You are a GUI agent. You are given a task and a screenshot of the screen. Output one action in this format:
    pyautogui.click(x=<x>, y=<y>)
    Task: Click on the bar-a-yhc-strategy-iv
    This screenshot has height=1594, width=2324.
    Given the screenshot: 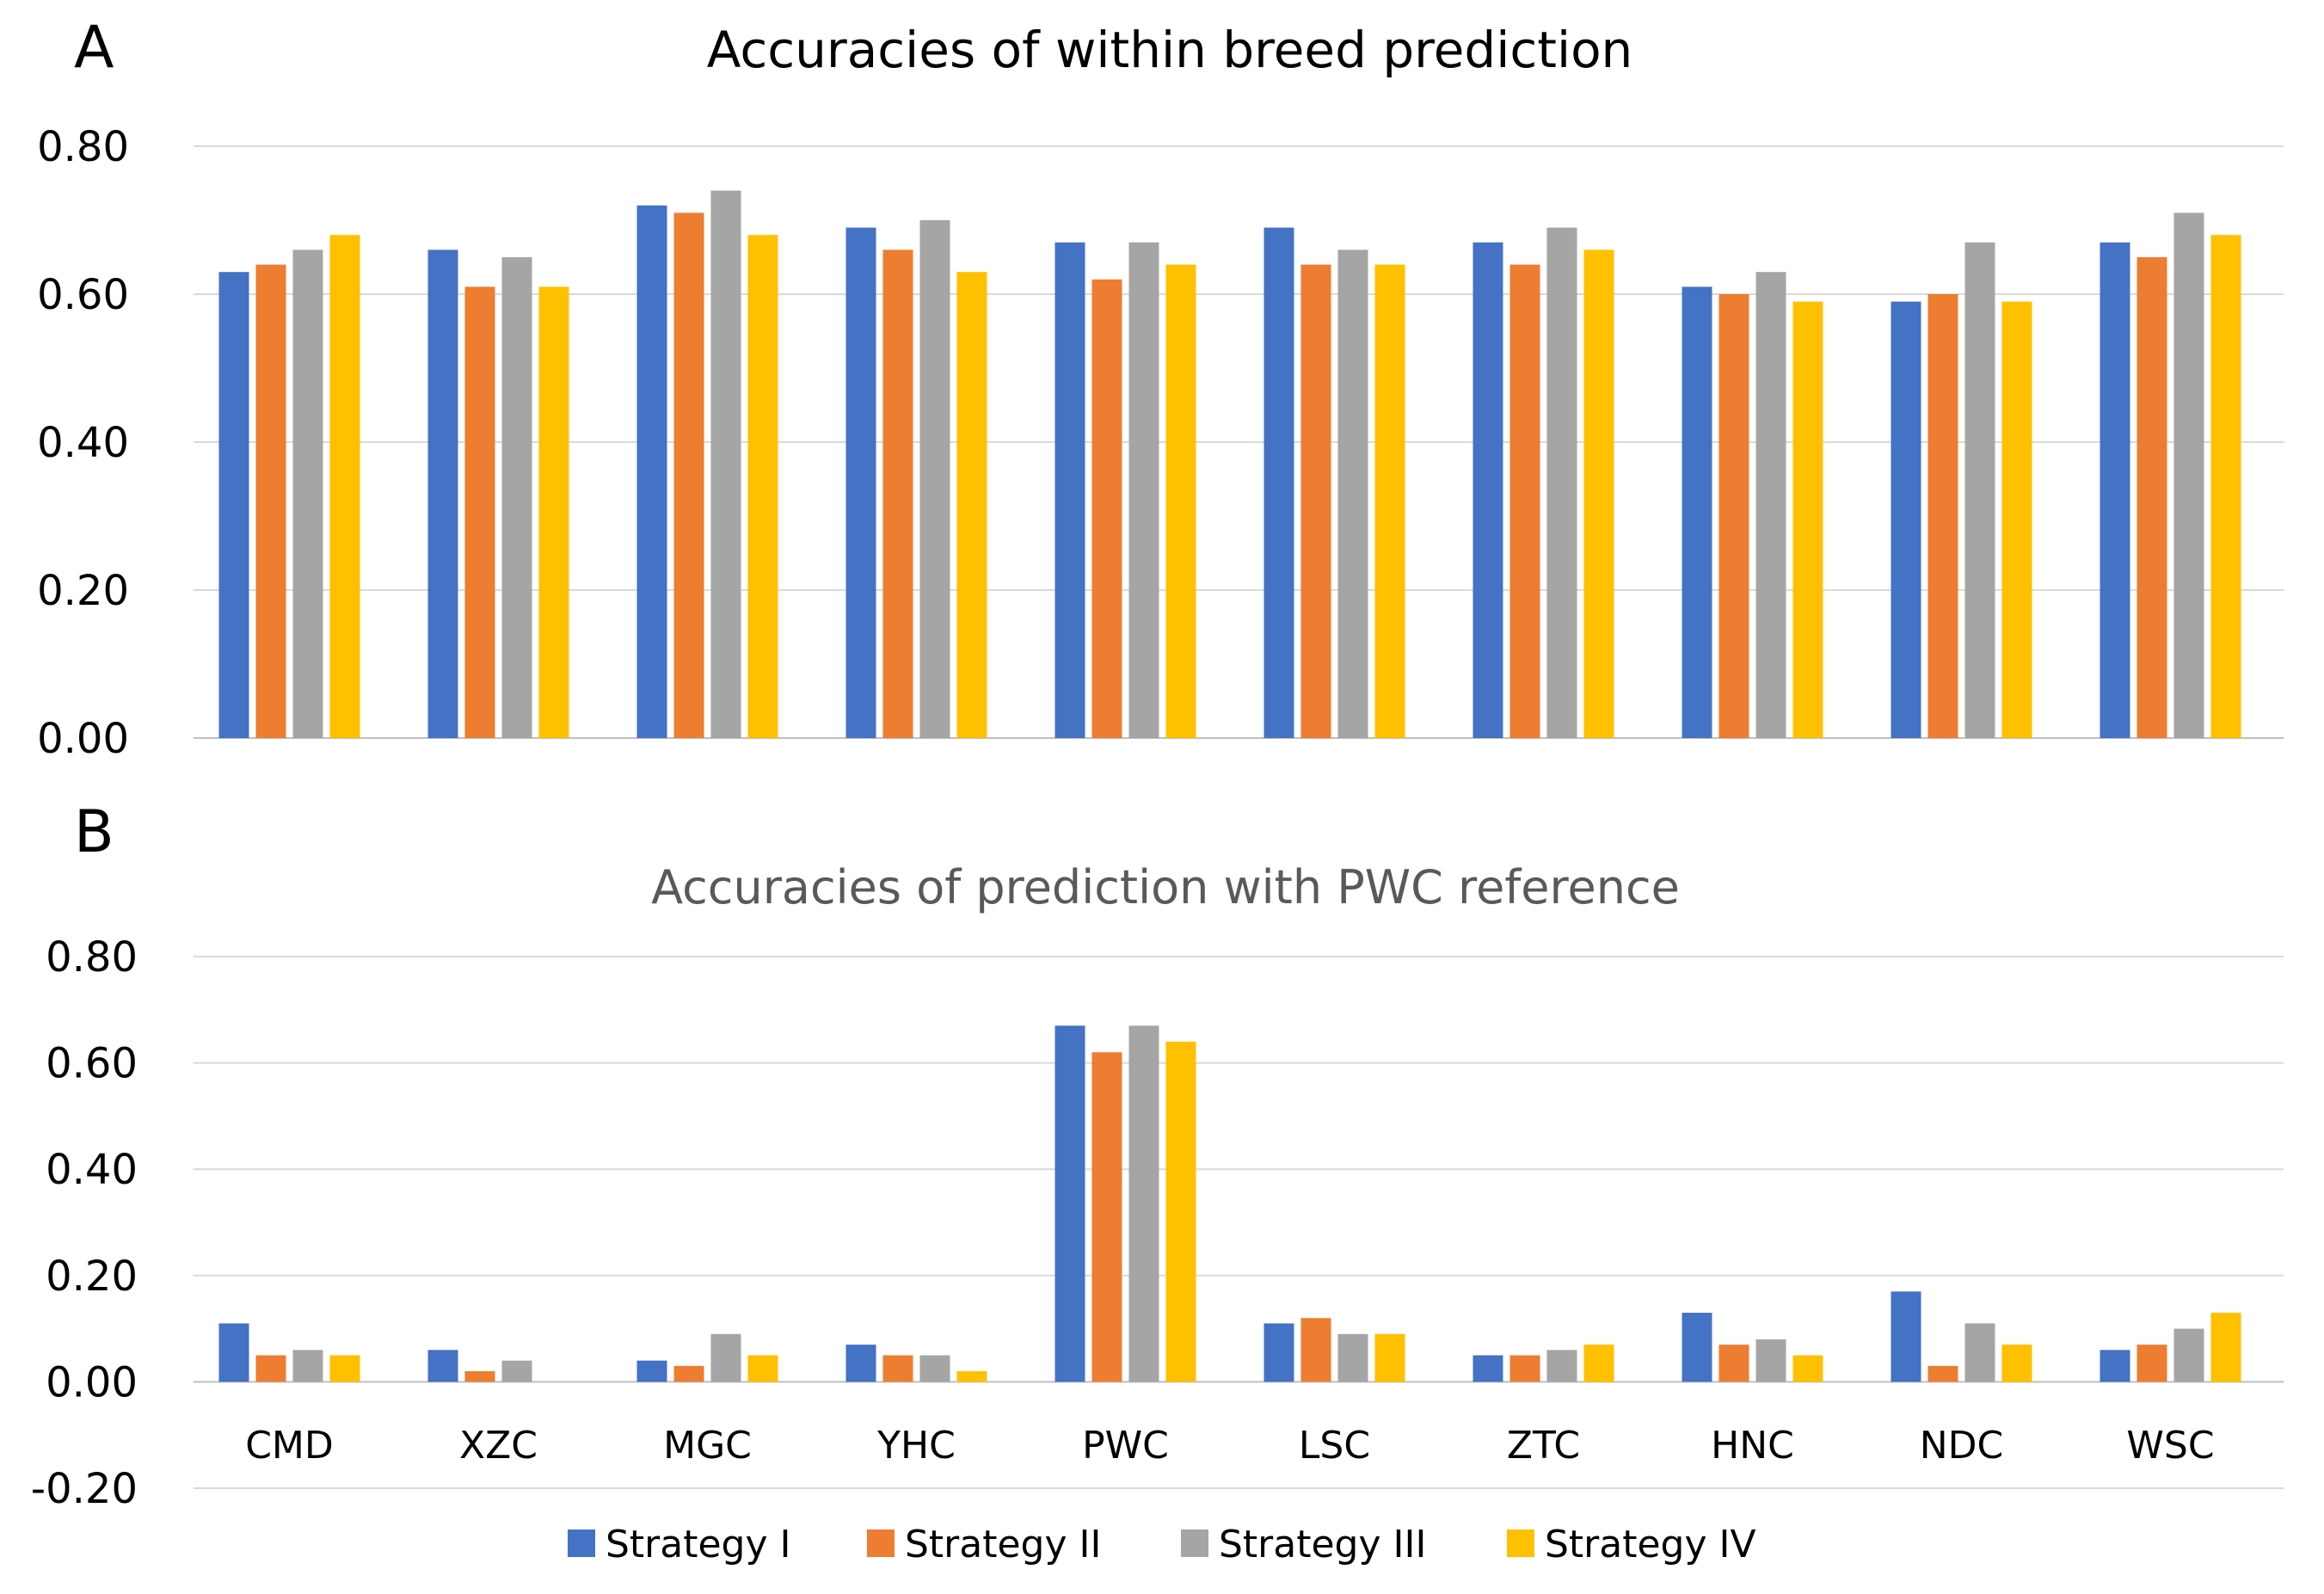 What is the action you would take?
    pyautogui.click(x=971, y=505)
    